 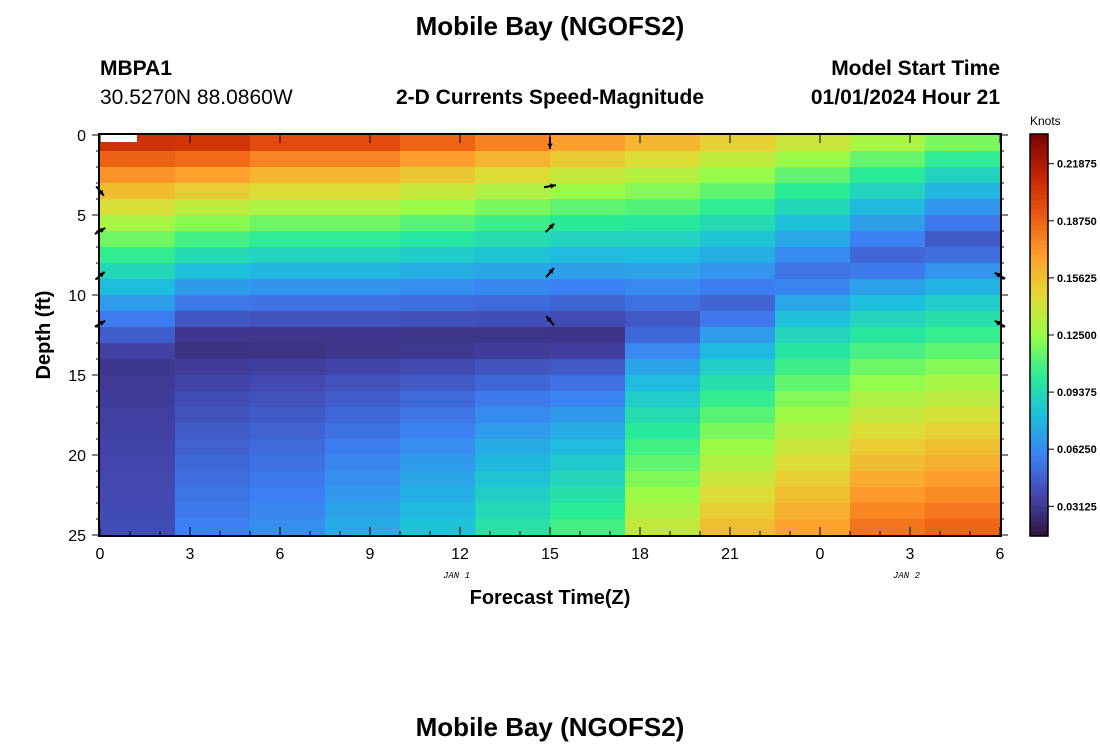 What do you see at coordinates (820, 554) in the screenshot?
I see `x-tick-label: 0` at bounding box center [820, 554].